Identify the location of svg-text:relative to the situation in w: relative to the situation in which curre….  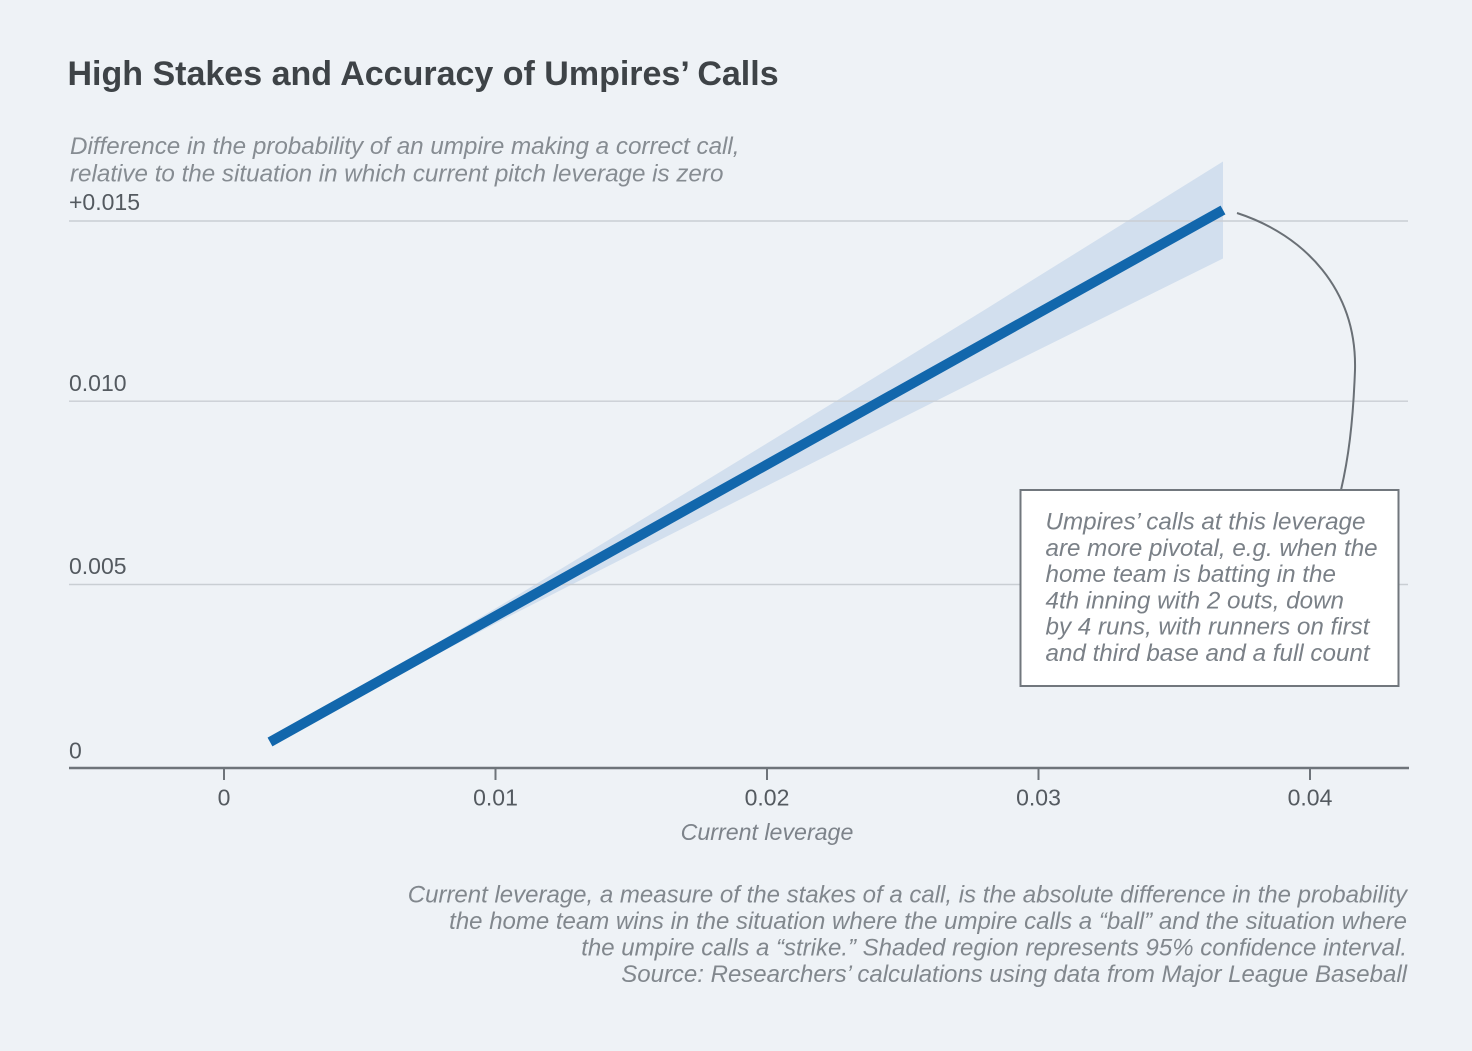
(396, 174).